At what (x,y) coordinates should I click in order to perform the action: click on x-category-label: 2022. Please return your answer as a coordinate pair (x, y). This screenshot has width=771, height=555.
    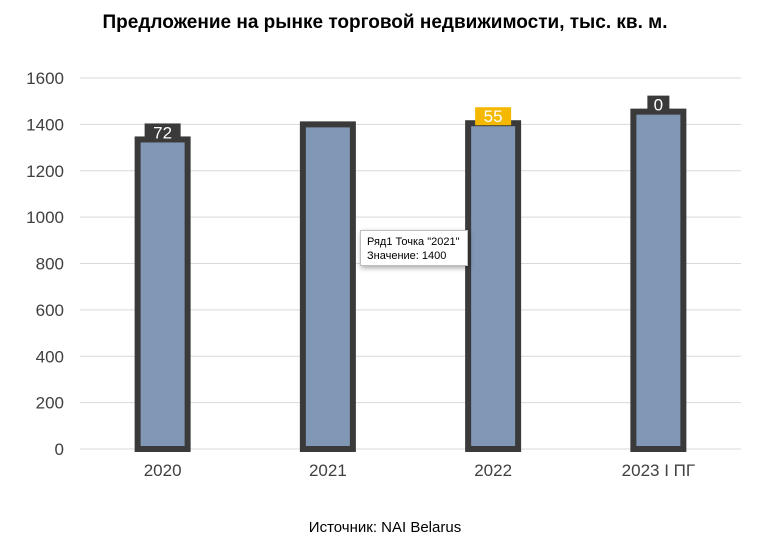
    Looking at the image, I should click on (493, 470).